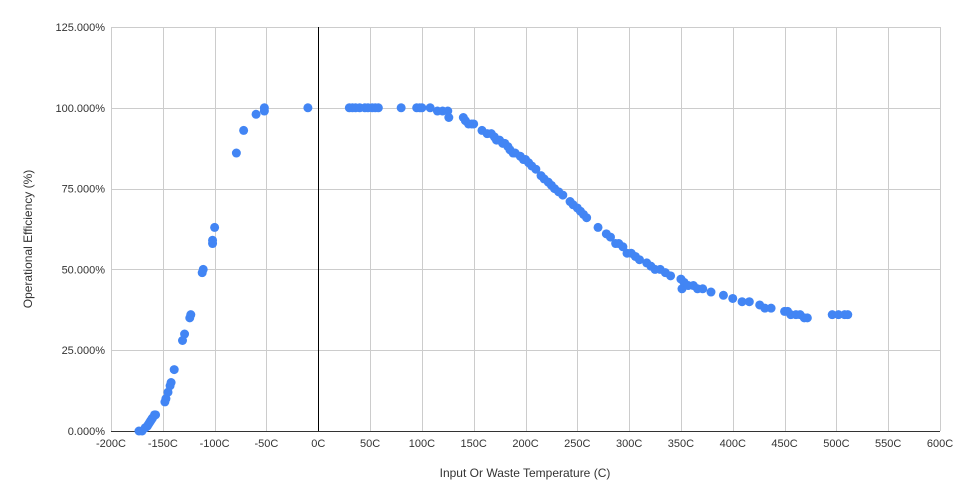 Image resolution: width=962 pixels, height=497 pixels. I want to click on x-tick-label: -150C, so click(163, 444).